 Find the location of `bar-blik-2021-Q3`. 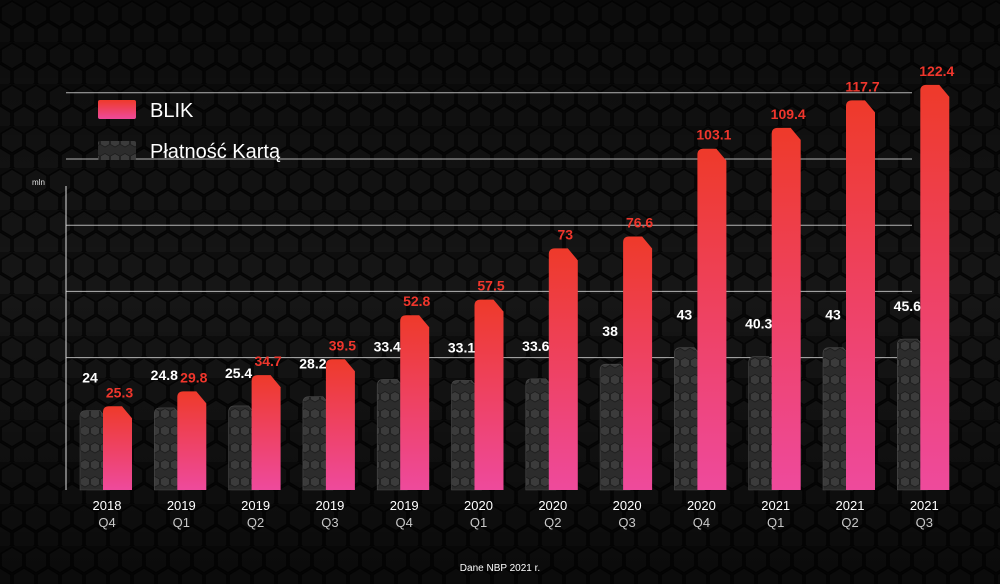

bar-blik-2021-Q3 is located at coordinates (935, 287).